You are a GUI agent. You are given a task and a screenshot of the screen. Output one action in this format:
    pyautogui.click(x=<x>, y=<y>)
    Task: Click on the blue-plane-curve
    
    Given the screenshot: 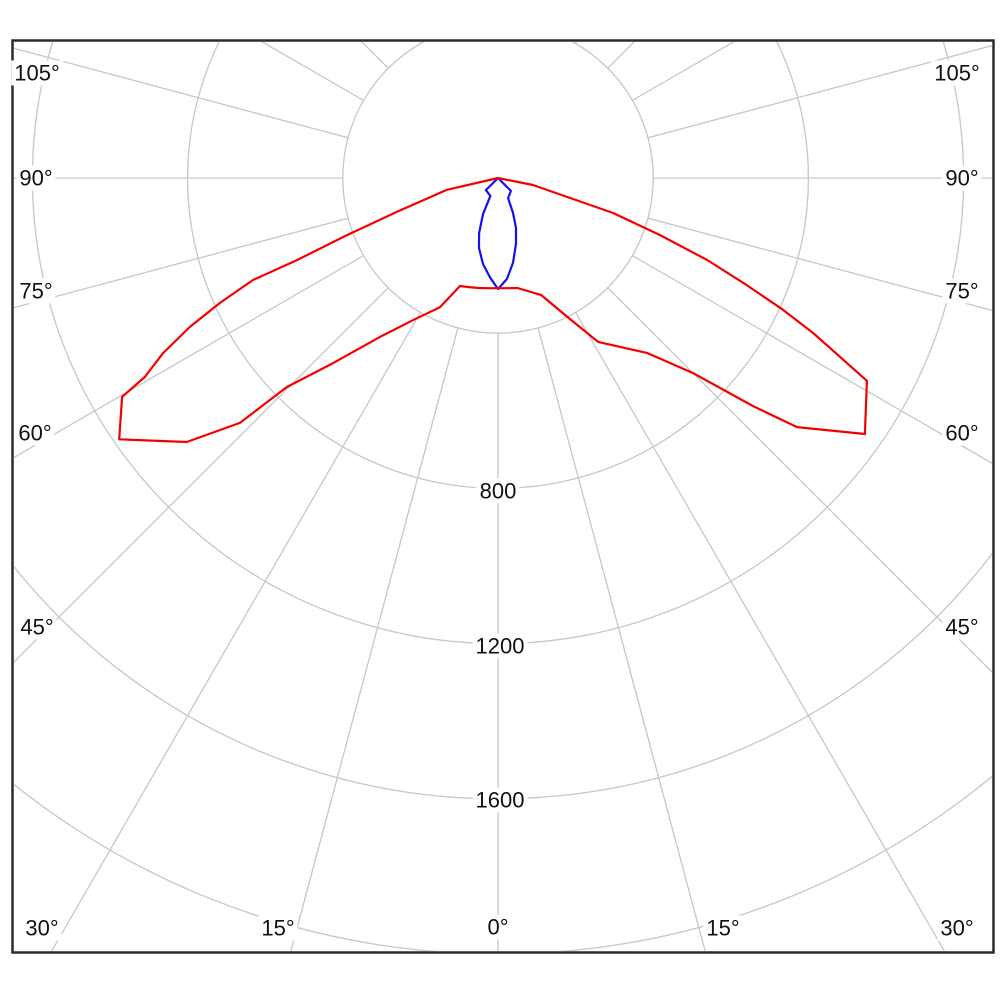 What is the action you would take?
    pyautogui.click(x=497, y=233)
    